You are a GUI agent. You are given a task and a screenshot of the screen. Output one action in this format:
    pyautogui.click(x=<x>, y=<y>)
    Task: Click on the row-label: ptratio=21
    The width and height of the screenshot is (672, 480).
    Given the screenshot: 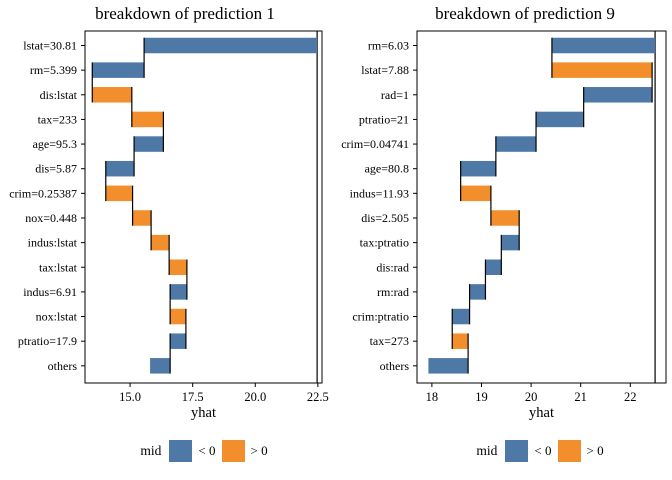 What is the action you would take?
    pyautogui.click(x=384, y=119)
    